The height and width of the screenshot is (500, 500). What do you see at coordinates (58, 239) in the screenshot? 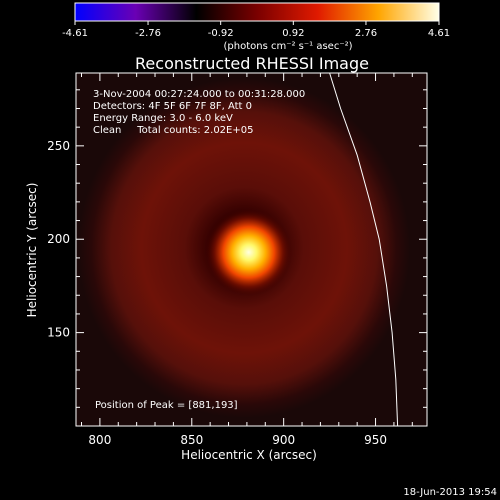
I see `y-tick-label: 200` at bounding box center [58, 239].